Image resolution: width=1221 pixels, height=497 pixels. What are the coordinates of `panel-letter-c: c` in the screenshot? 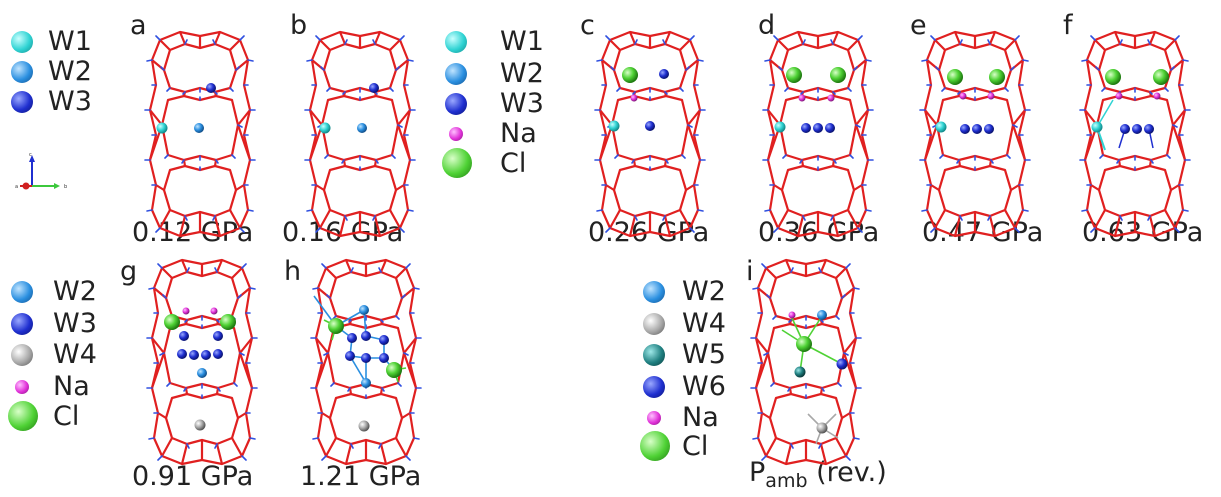 It's located at (587, 25).